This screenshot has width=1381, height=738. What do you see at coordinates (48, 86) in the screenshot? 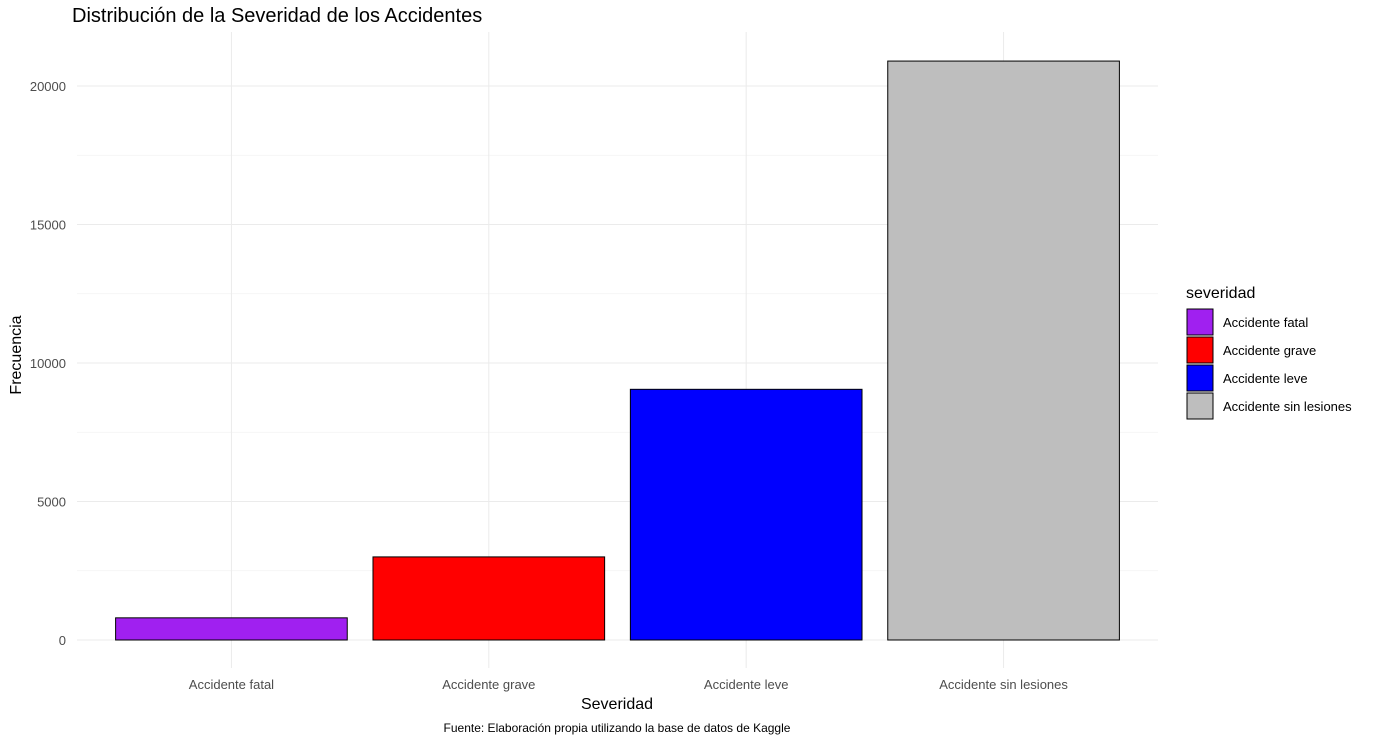
I see `y-tick-label: 20000` at bounding box center [48, 86].